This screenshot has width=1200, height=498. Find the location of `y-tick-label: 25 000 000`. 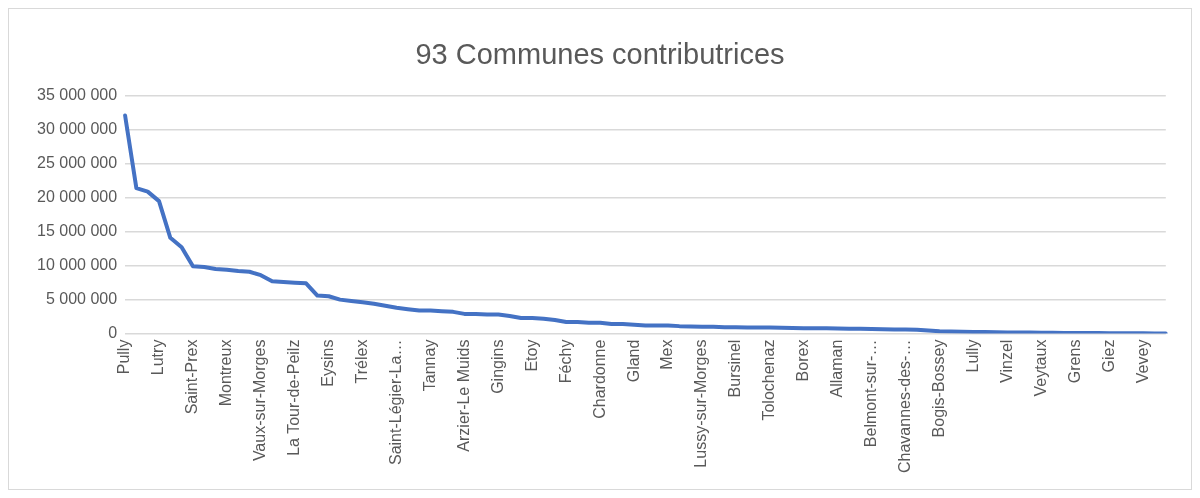

y-tick-label: 25 000 000 is located at coordinates (77, 163).